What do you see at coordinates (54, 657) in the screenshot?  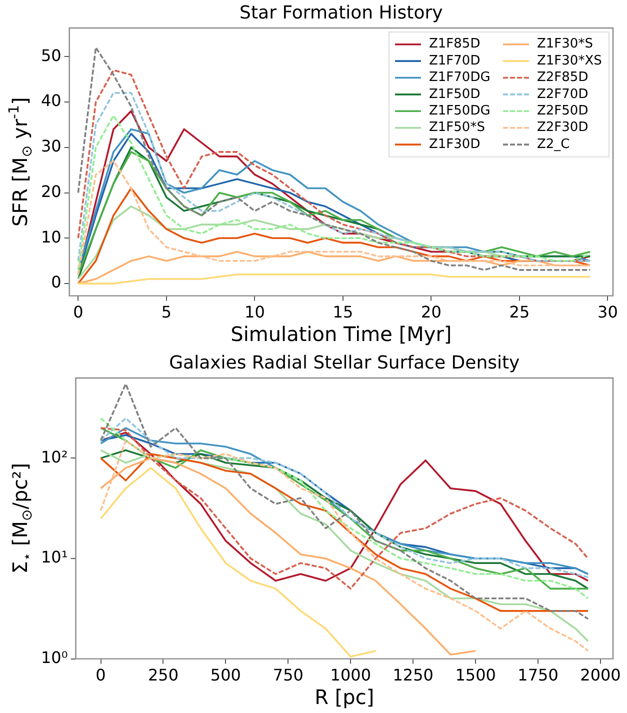 I see `y-tick-label: 10⁰` at bounding box center [54, 657].